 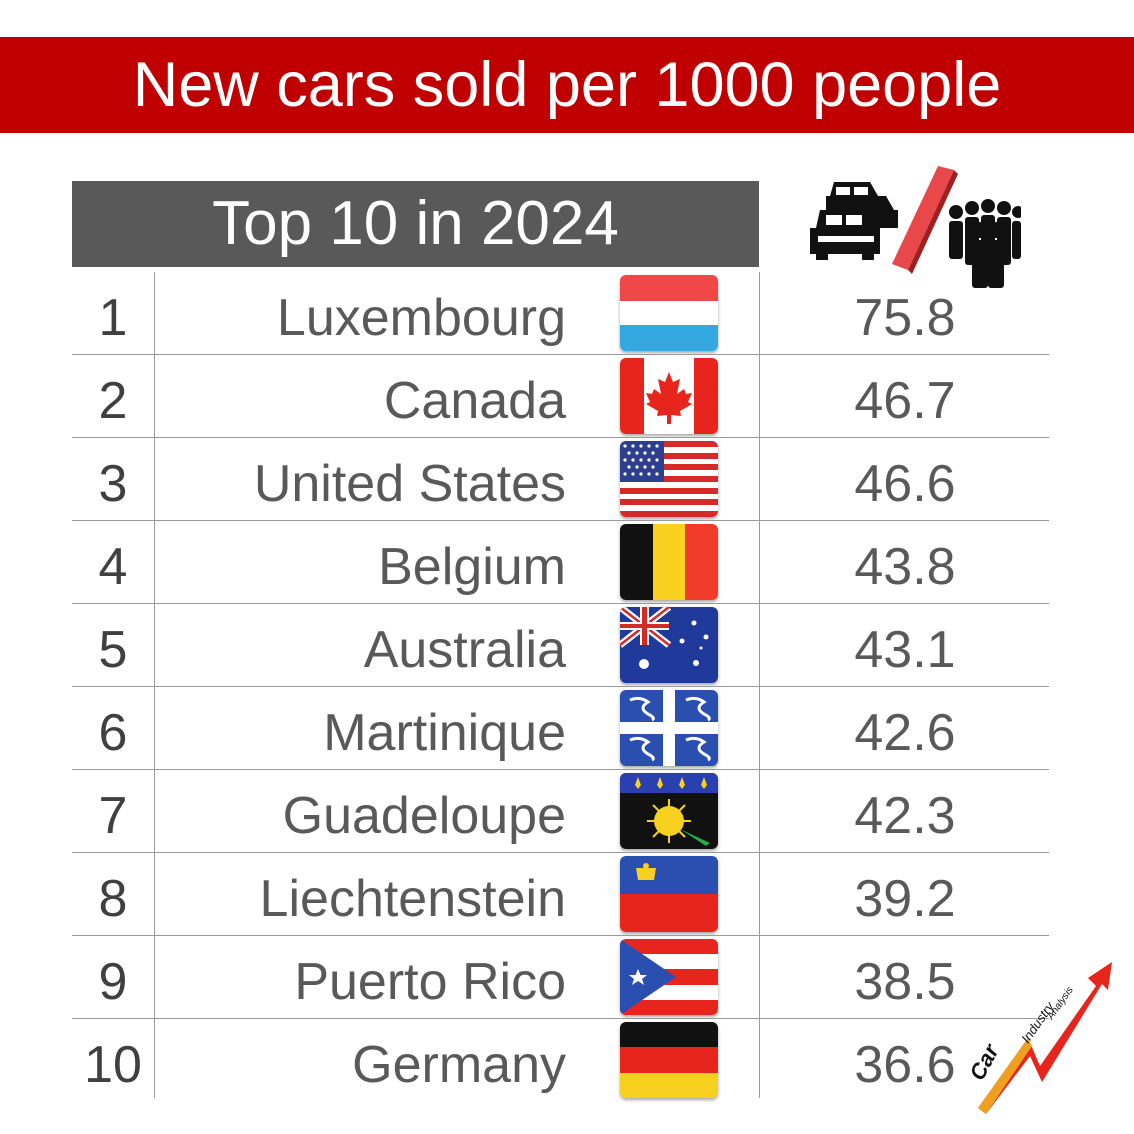 What do you see at coordinates (459, 1065) in the screenshot?
I see `country-cell: Germany` at bounding box center [459, 1065].